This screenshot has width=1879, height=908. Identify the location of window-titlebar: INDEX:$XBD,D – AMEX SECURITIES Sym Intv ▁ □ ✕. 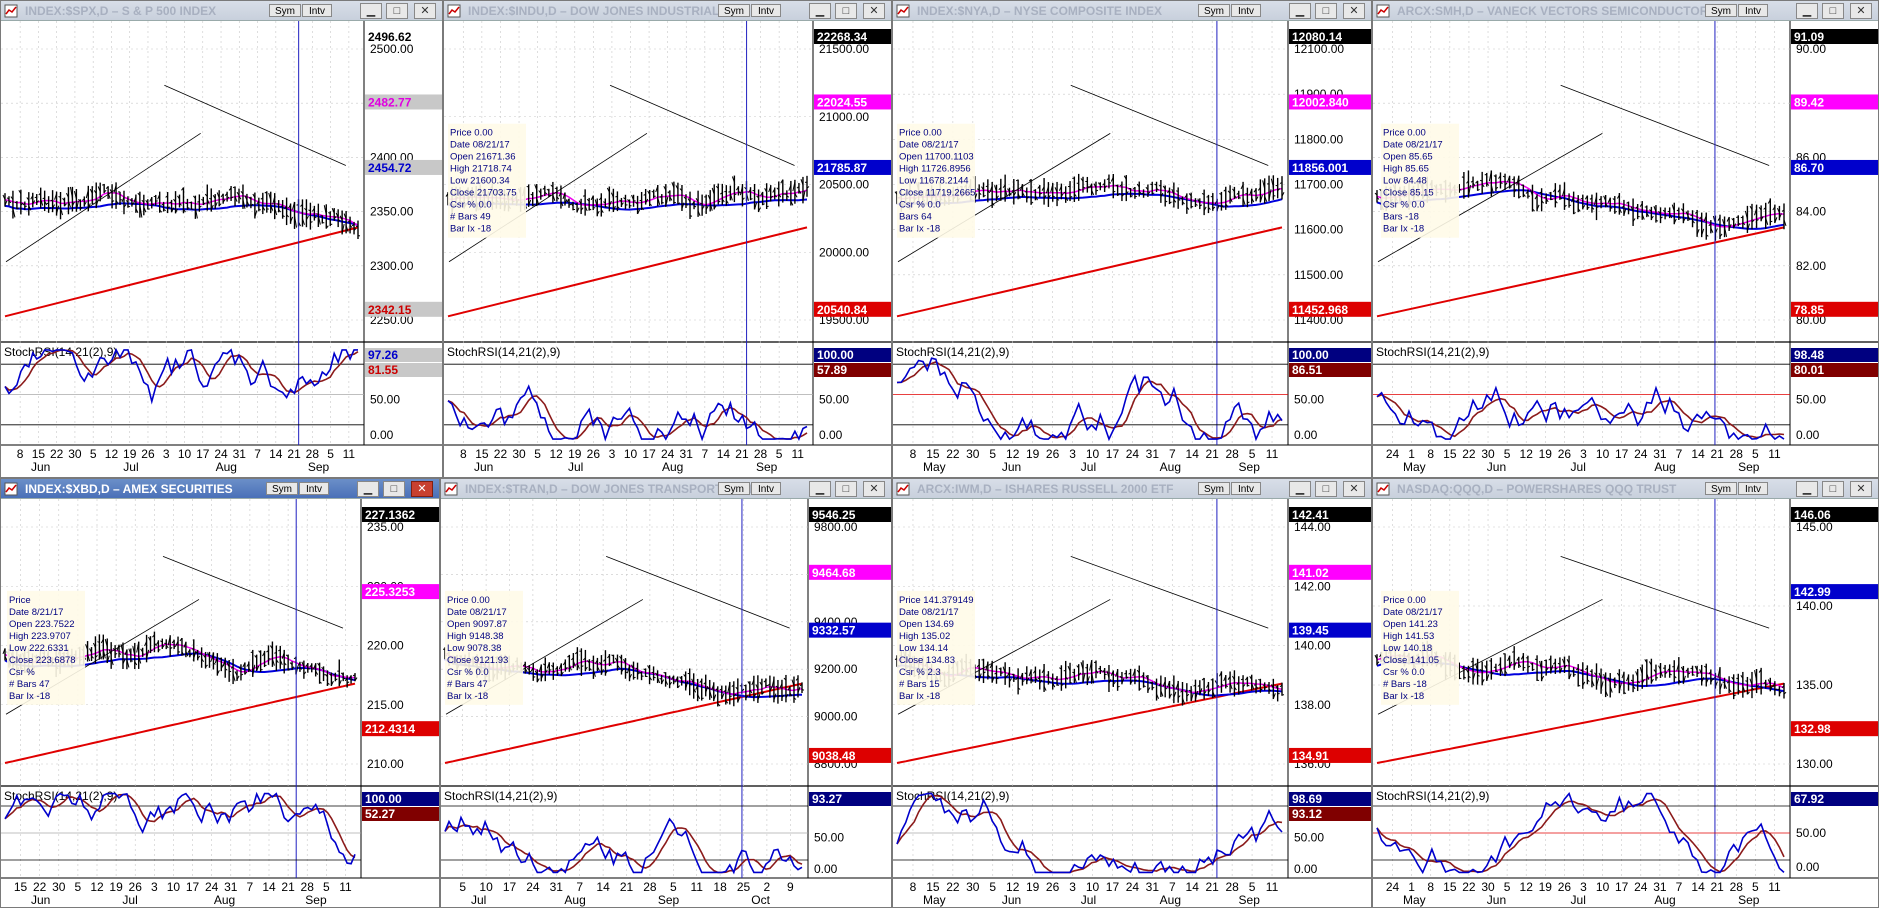
(220, 489).